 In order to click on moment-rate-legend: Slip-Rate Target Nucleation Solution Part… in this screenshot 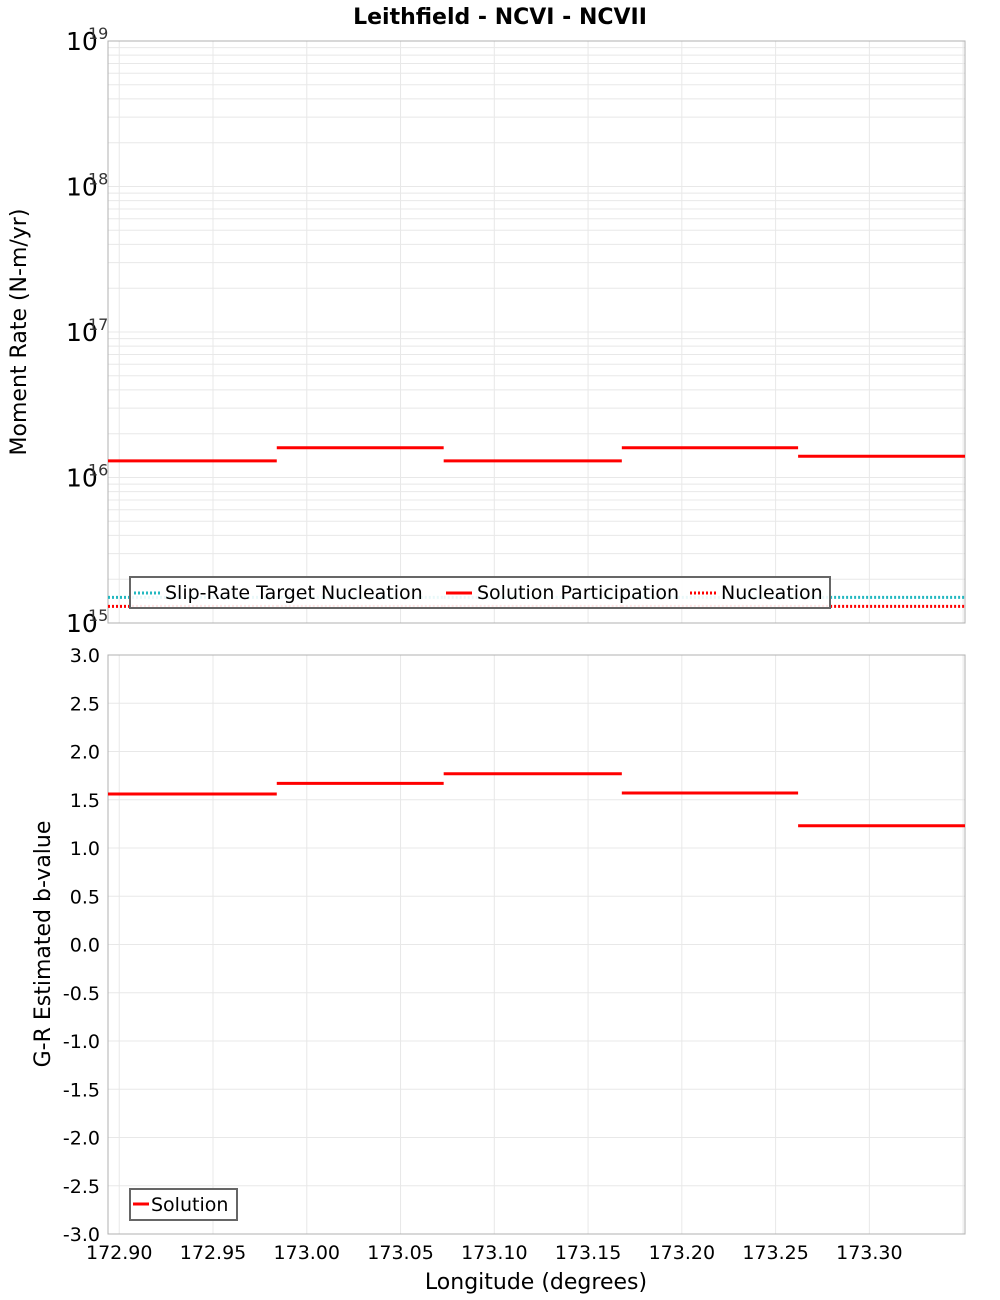, I will do `click(480, 592)`.